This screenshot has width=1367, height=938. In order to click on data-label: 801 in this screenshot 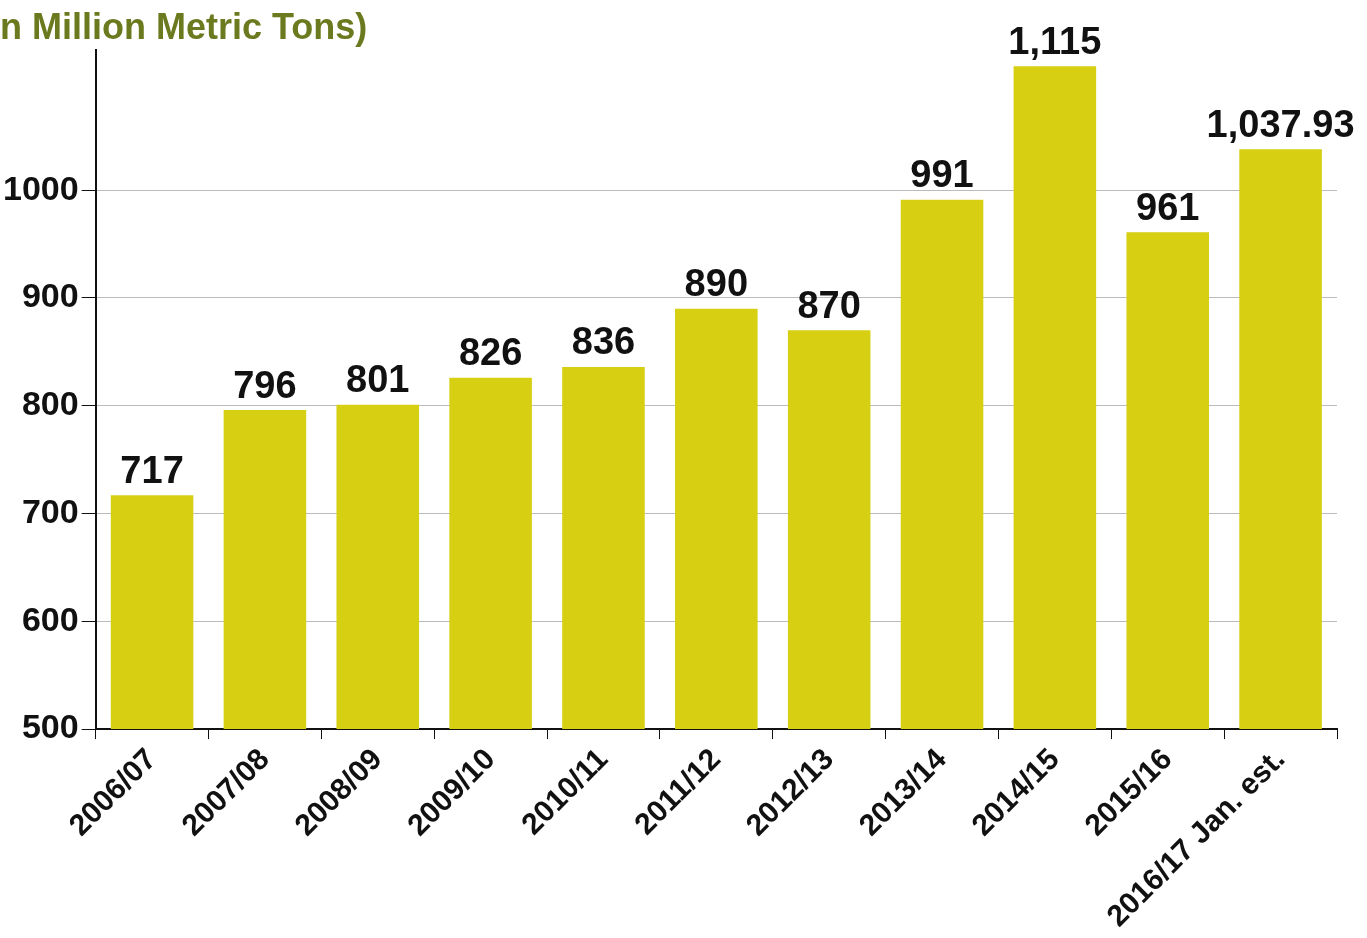, I will do `click(378, 379)`.